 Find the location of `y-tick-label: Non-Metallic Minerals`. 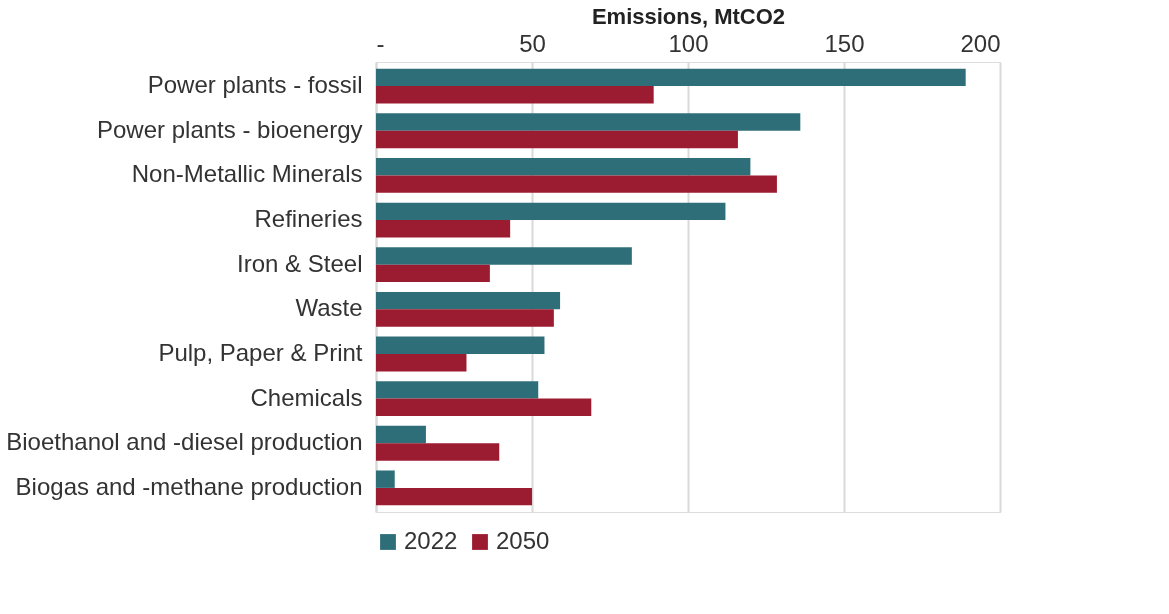

y-tick-label: Non-Metallic Minerals is located at coordinates (247, 174).